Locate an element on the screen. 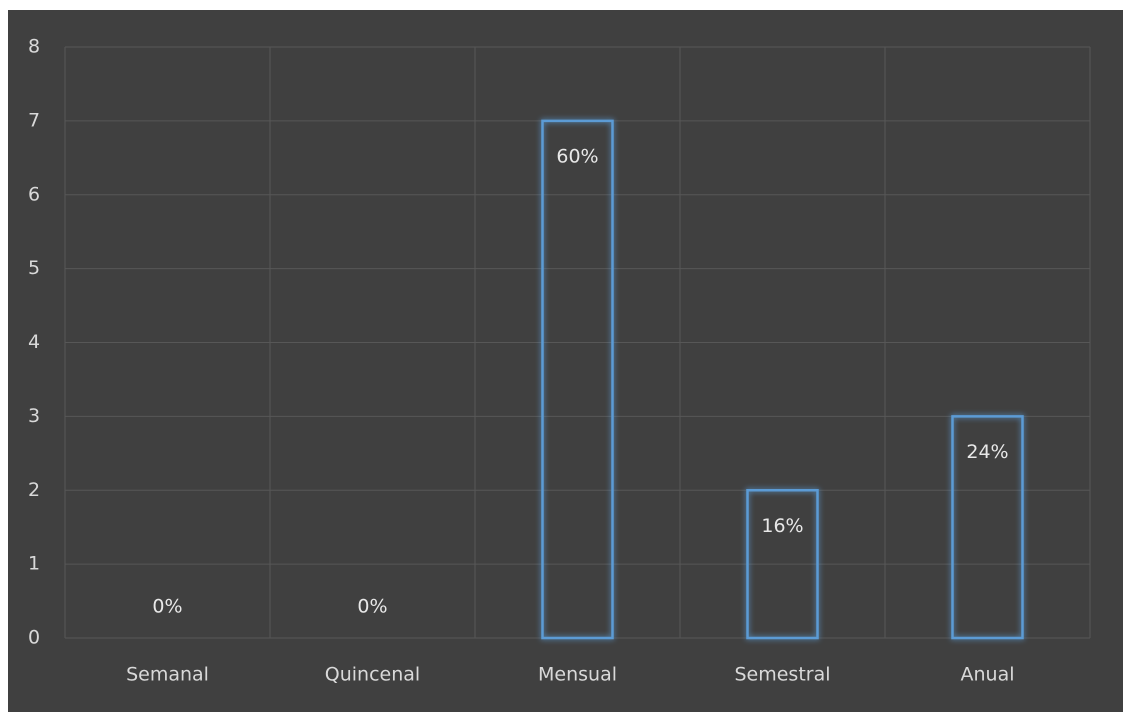  y-tick-label: 6 is located at coordinates (34, 194).